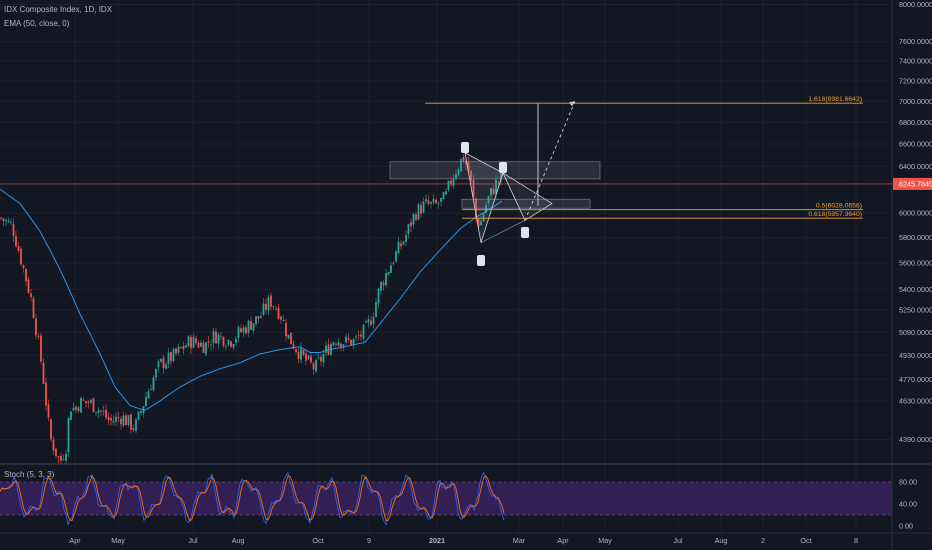 The height and width of the screenshot is (550, 932). I want to click on time-axis: Apr May Jul Aug Oct 9 2021 Mar Apr May Jul Aug 2 Oct 8, so click(466, 538).